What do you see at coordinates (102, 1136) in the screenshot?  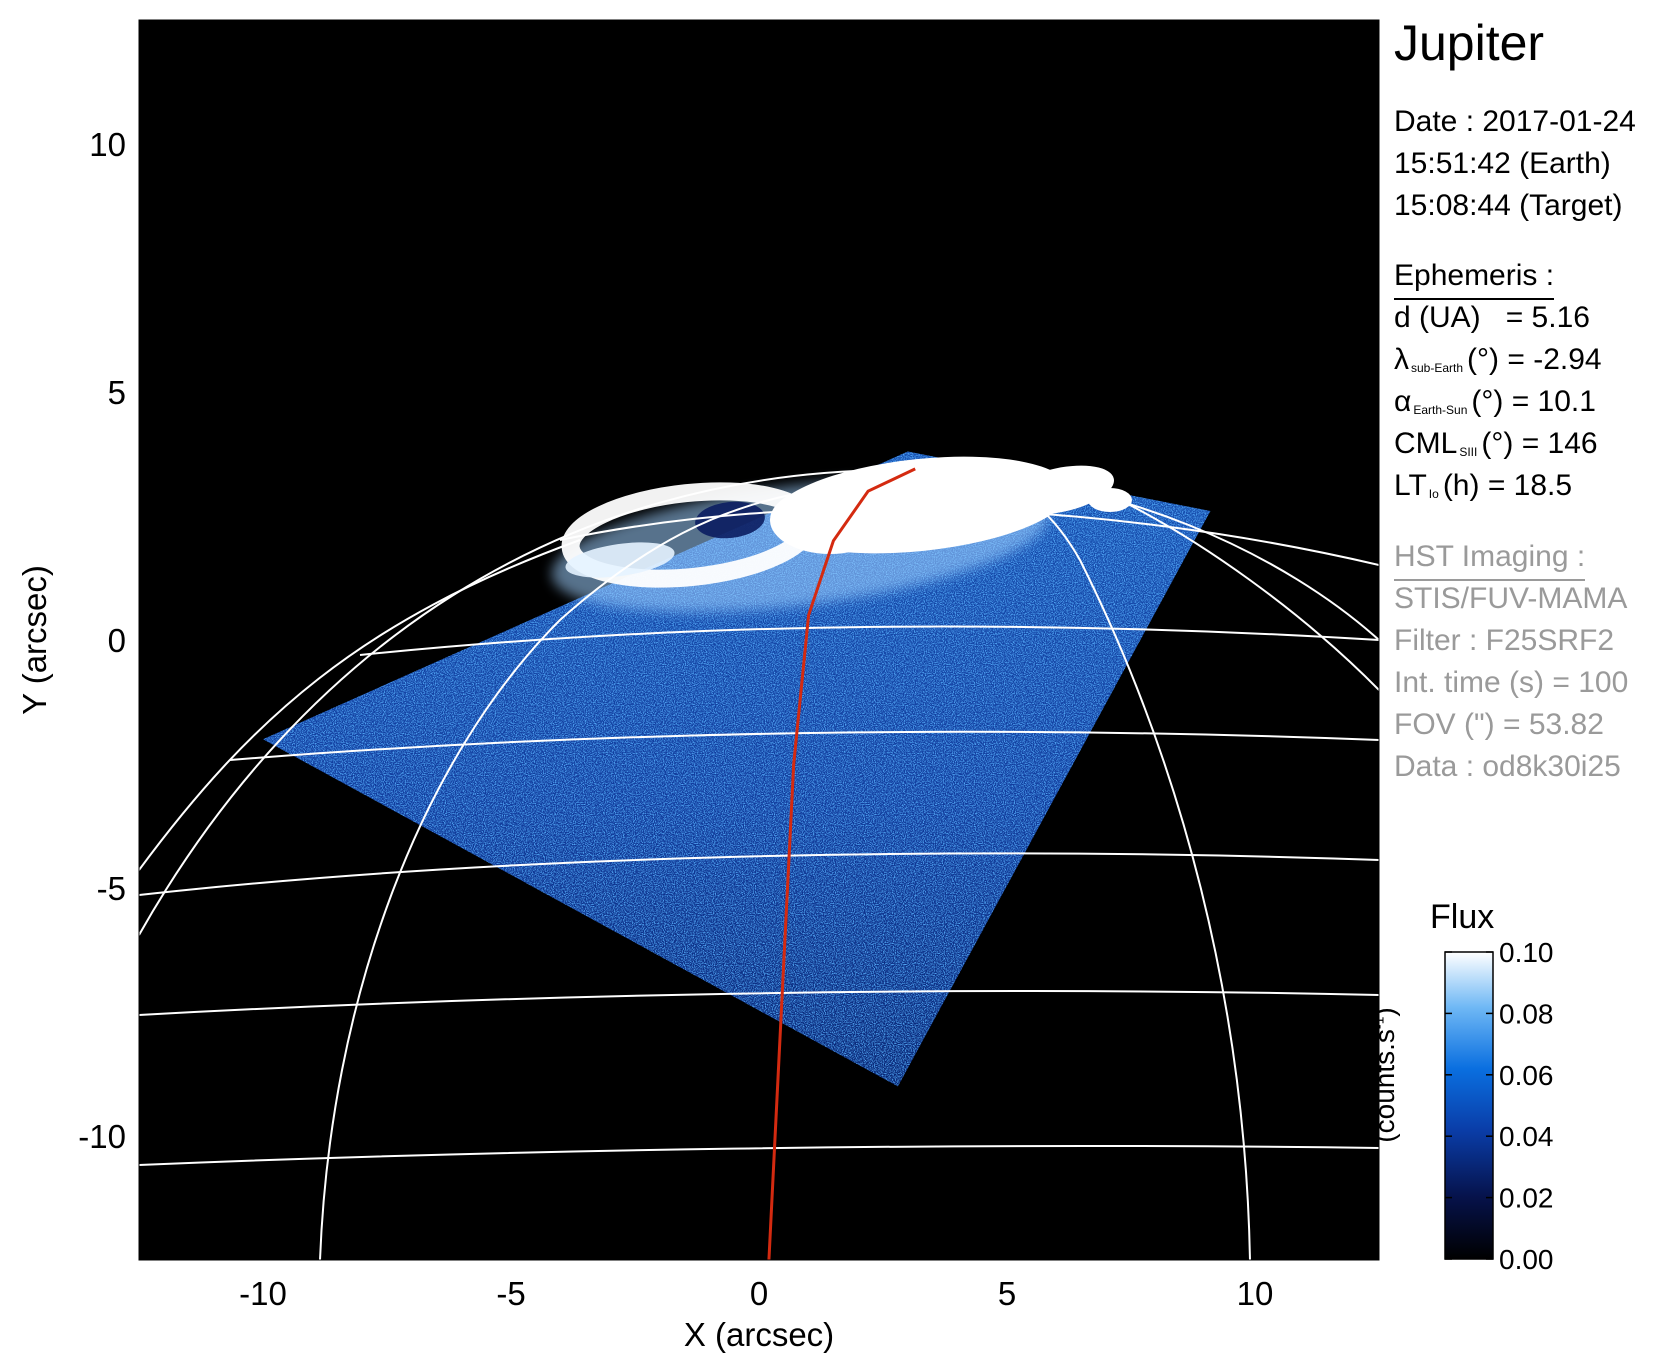 I see `y-tick-label: -10` at bounding box center [102, 1136].